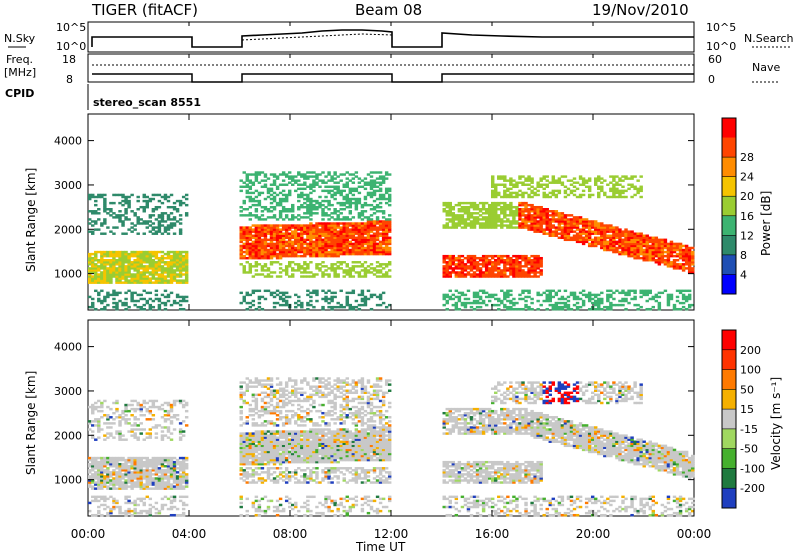  What do you see at coordinates (71, 27) in the screenshot?
I see `nsky-tick-high: 10^5` at bounding box center [71, 27].